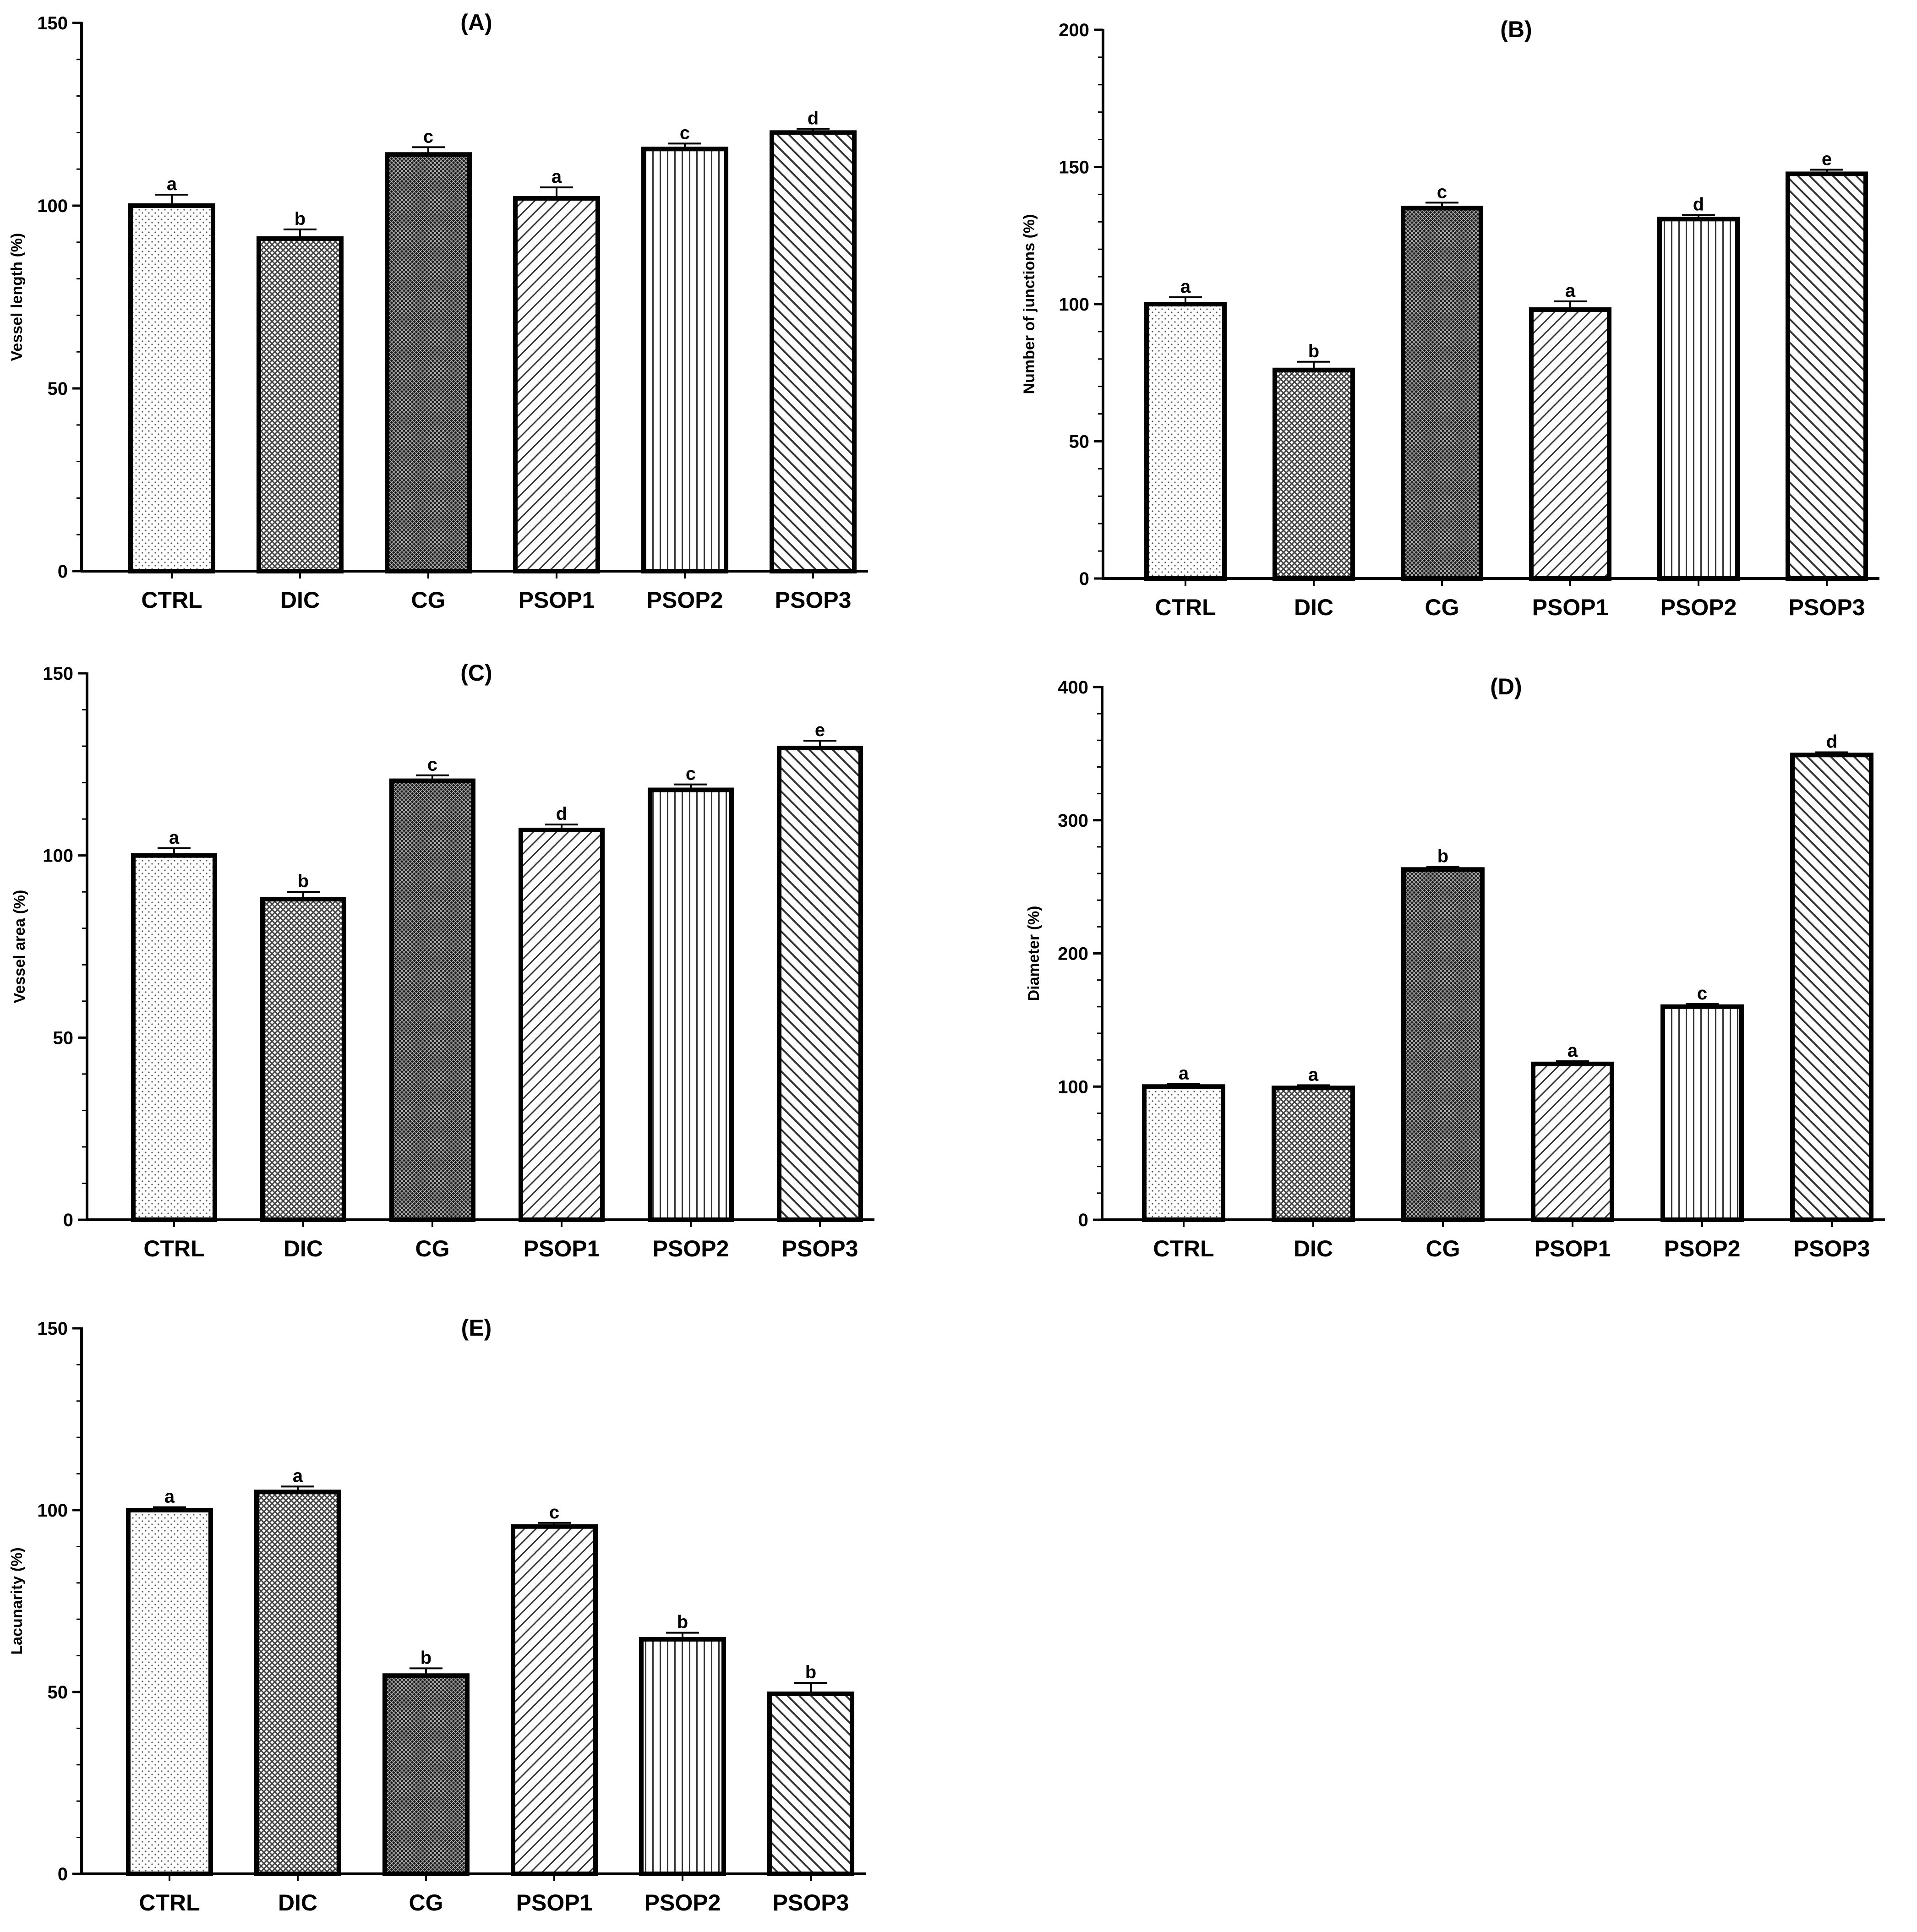 Image resolution: width=1917 pixels, height=1932 pixels. I want to click on y-axis-label: Diameter (%), so click(1034, 954).